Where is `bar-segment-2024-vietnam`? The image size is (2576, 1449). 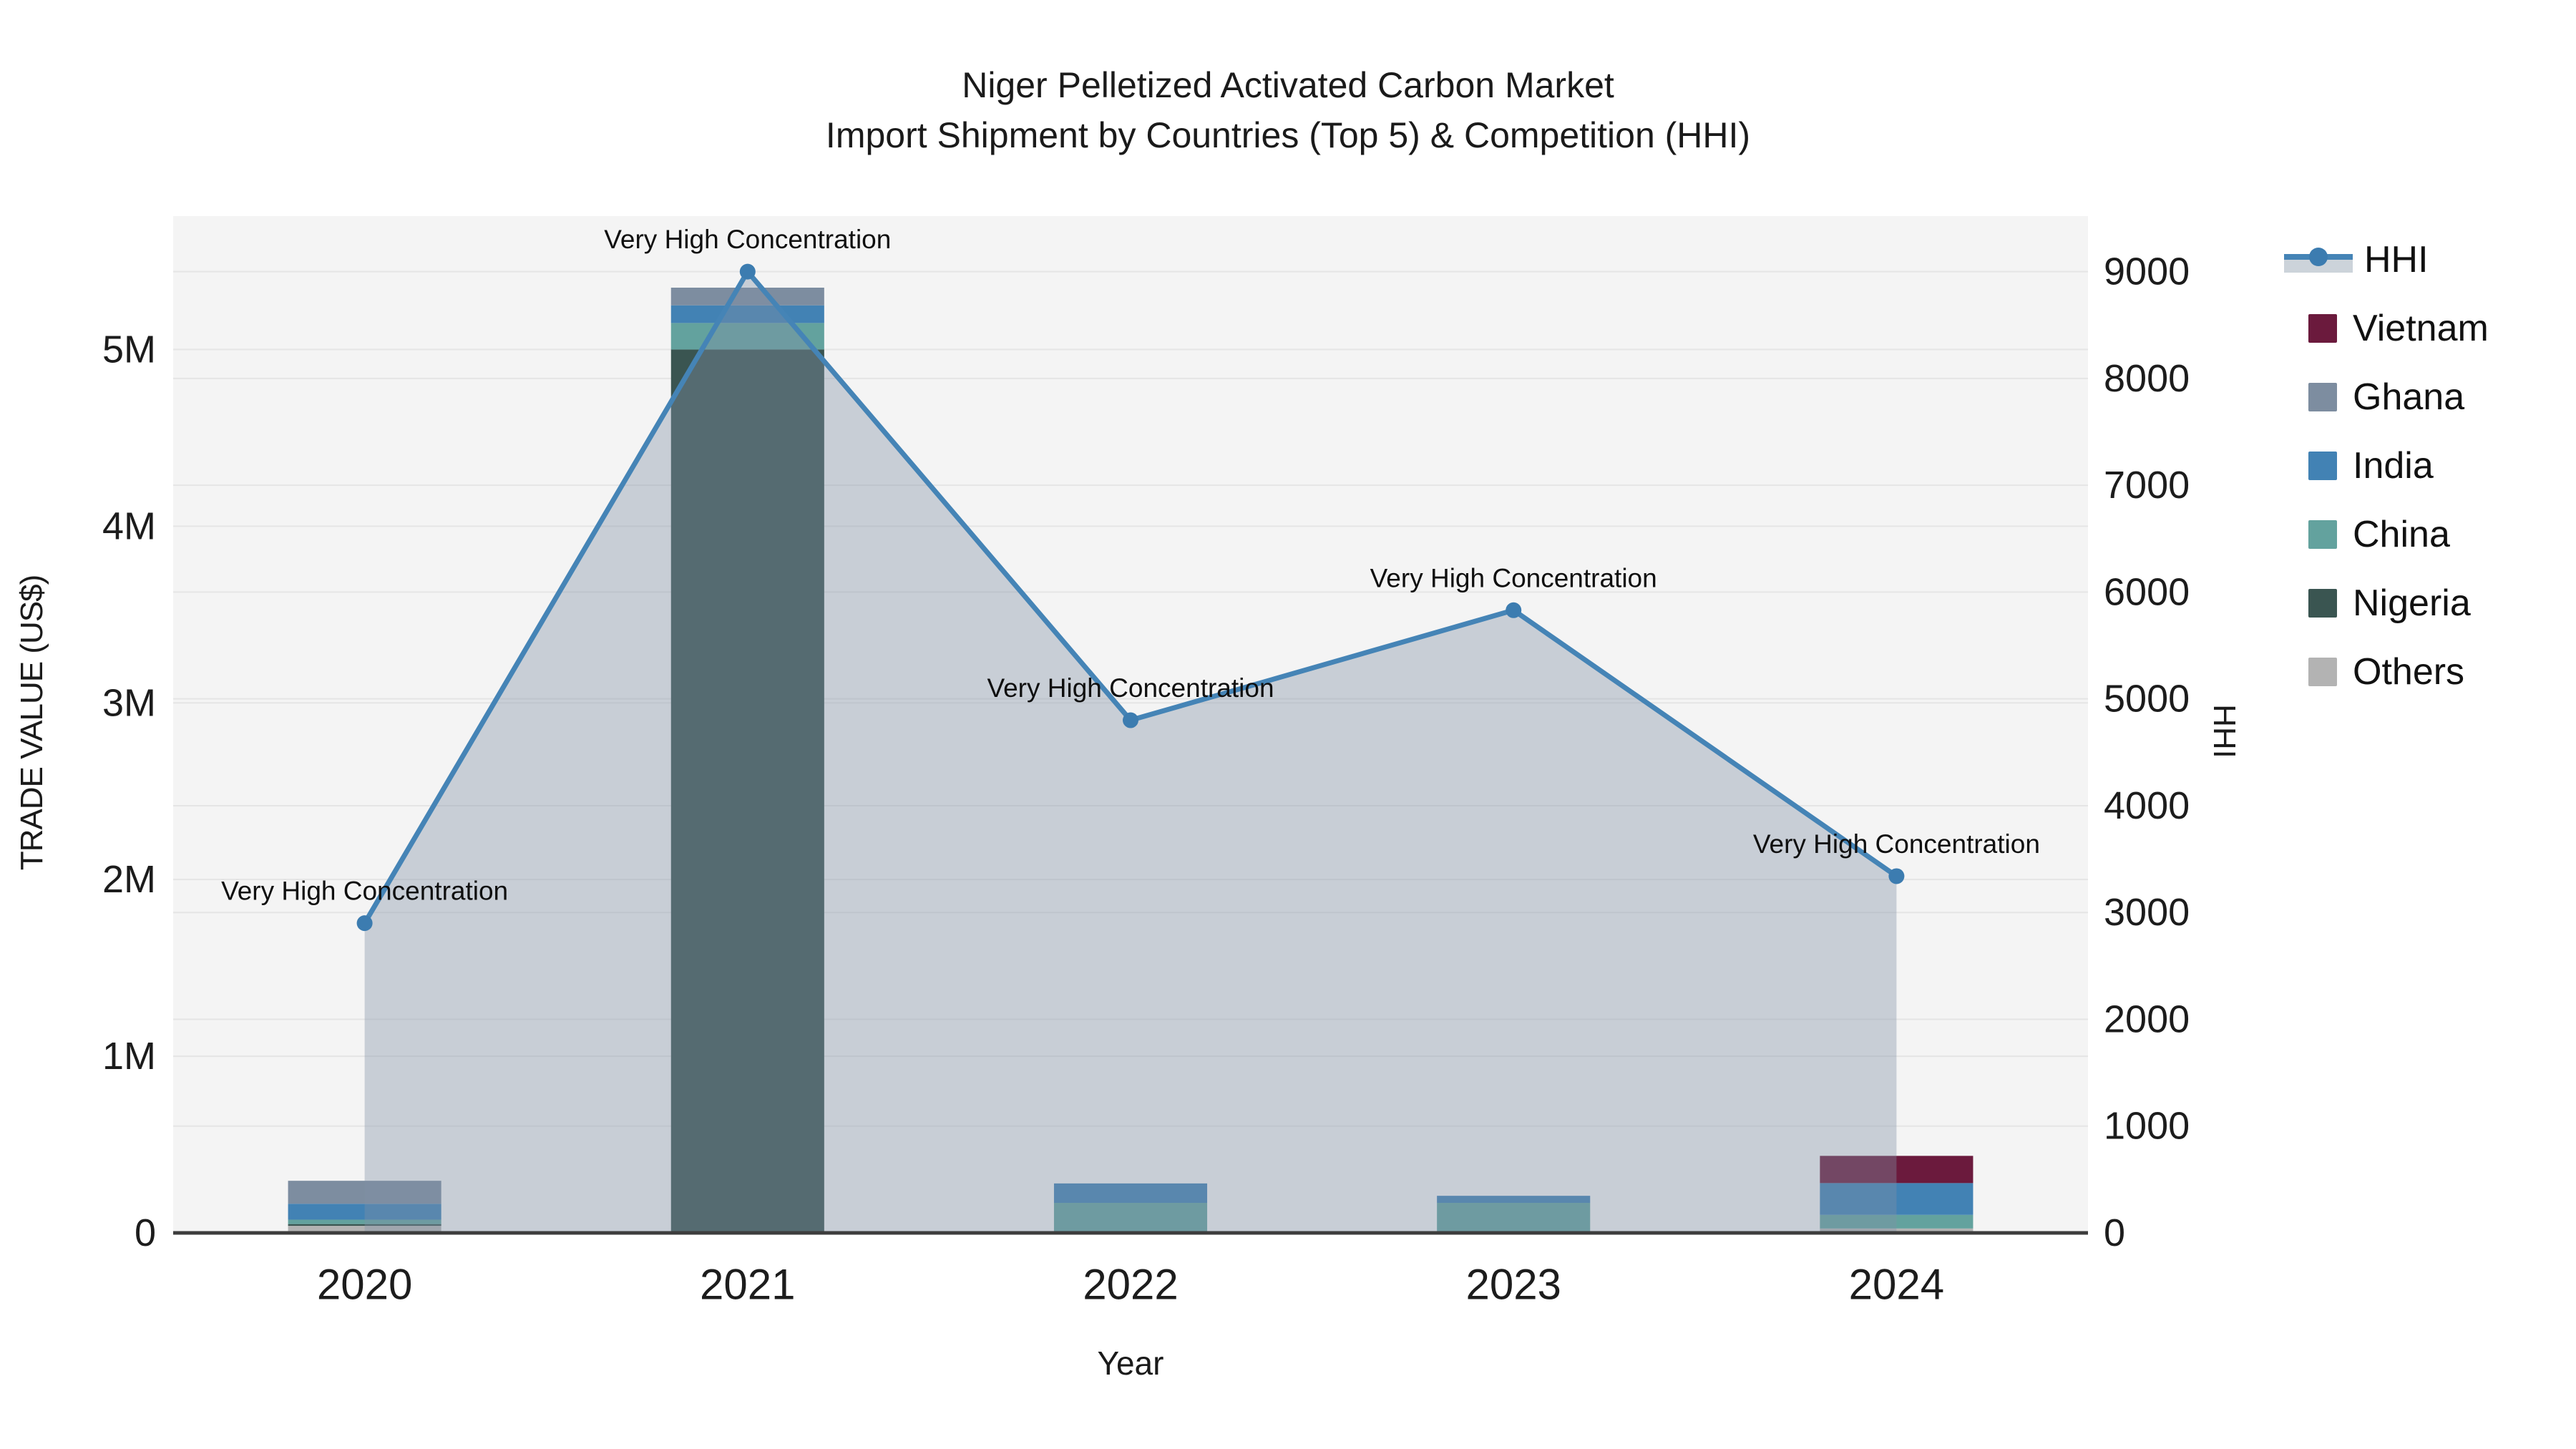
bar-segment-2024-vietnam is located at coordinates (1897, 1170).